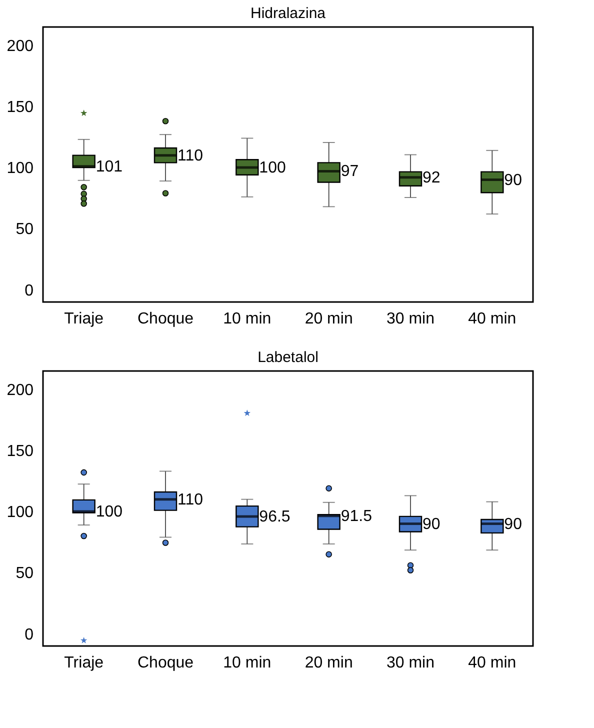 This screenshot has width=594, height=728. What do you see at coordinates (288, 13) in the screenshot?
I see `chart-title: Hidralazina` at bounding box center [288, 13].